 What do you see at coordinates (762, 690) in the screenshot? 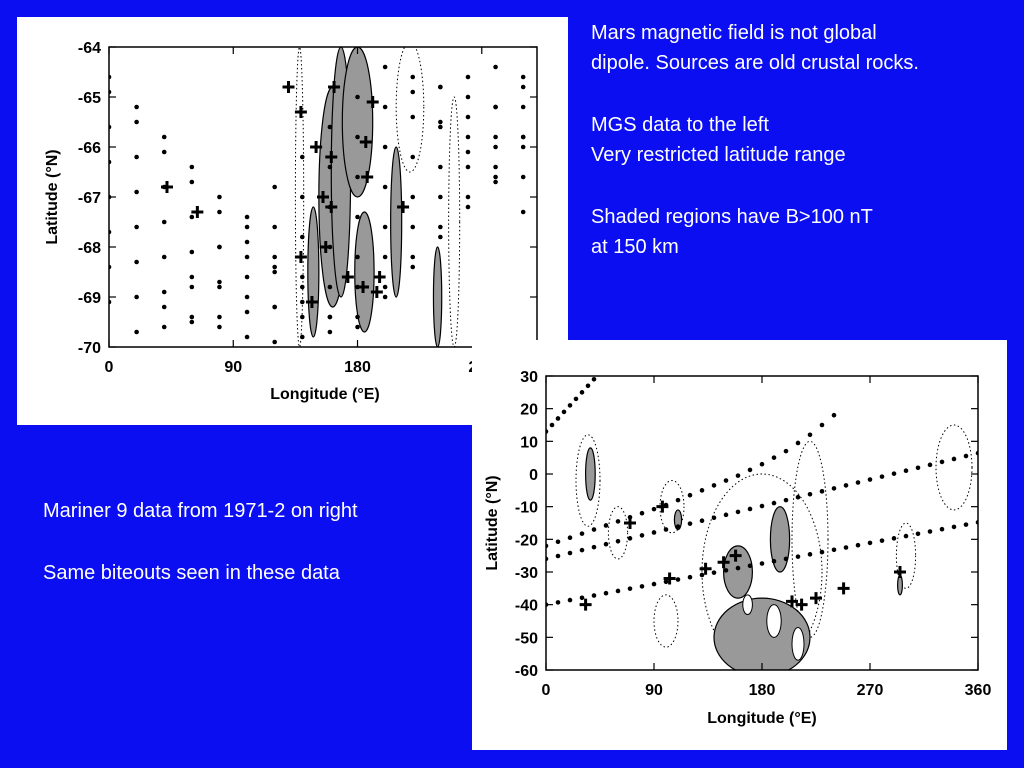
I see `mariner-x-tick-label: 180` at bounding box center [762, 690].